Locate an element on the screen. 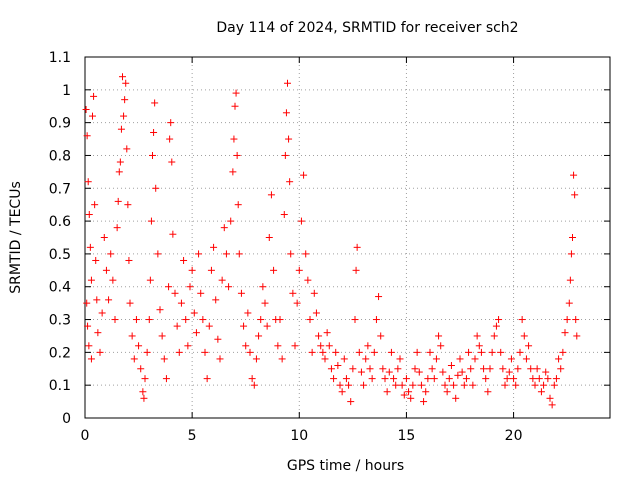 The width and height of the screenshot is (640, 480). y-tick-label: 0.1 is located at coordinates (60, 386).